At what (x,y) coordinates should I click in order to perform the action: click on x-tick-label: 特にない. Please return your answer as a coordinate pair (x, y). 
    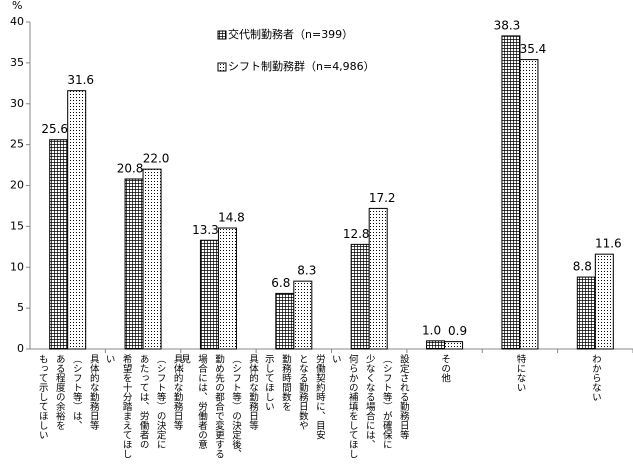
    Looking at the image, I should click on (520, 373).